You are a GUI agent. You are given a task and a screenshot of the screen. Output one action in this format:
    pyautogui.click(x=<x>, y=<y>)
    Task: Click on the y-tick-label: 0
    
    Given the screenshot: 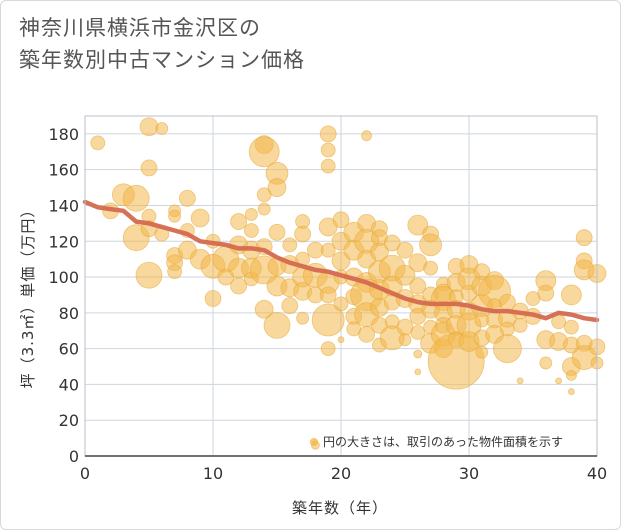 What is the action you would take?
    pyautogui.click(x=74, y=456)
    